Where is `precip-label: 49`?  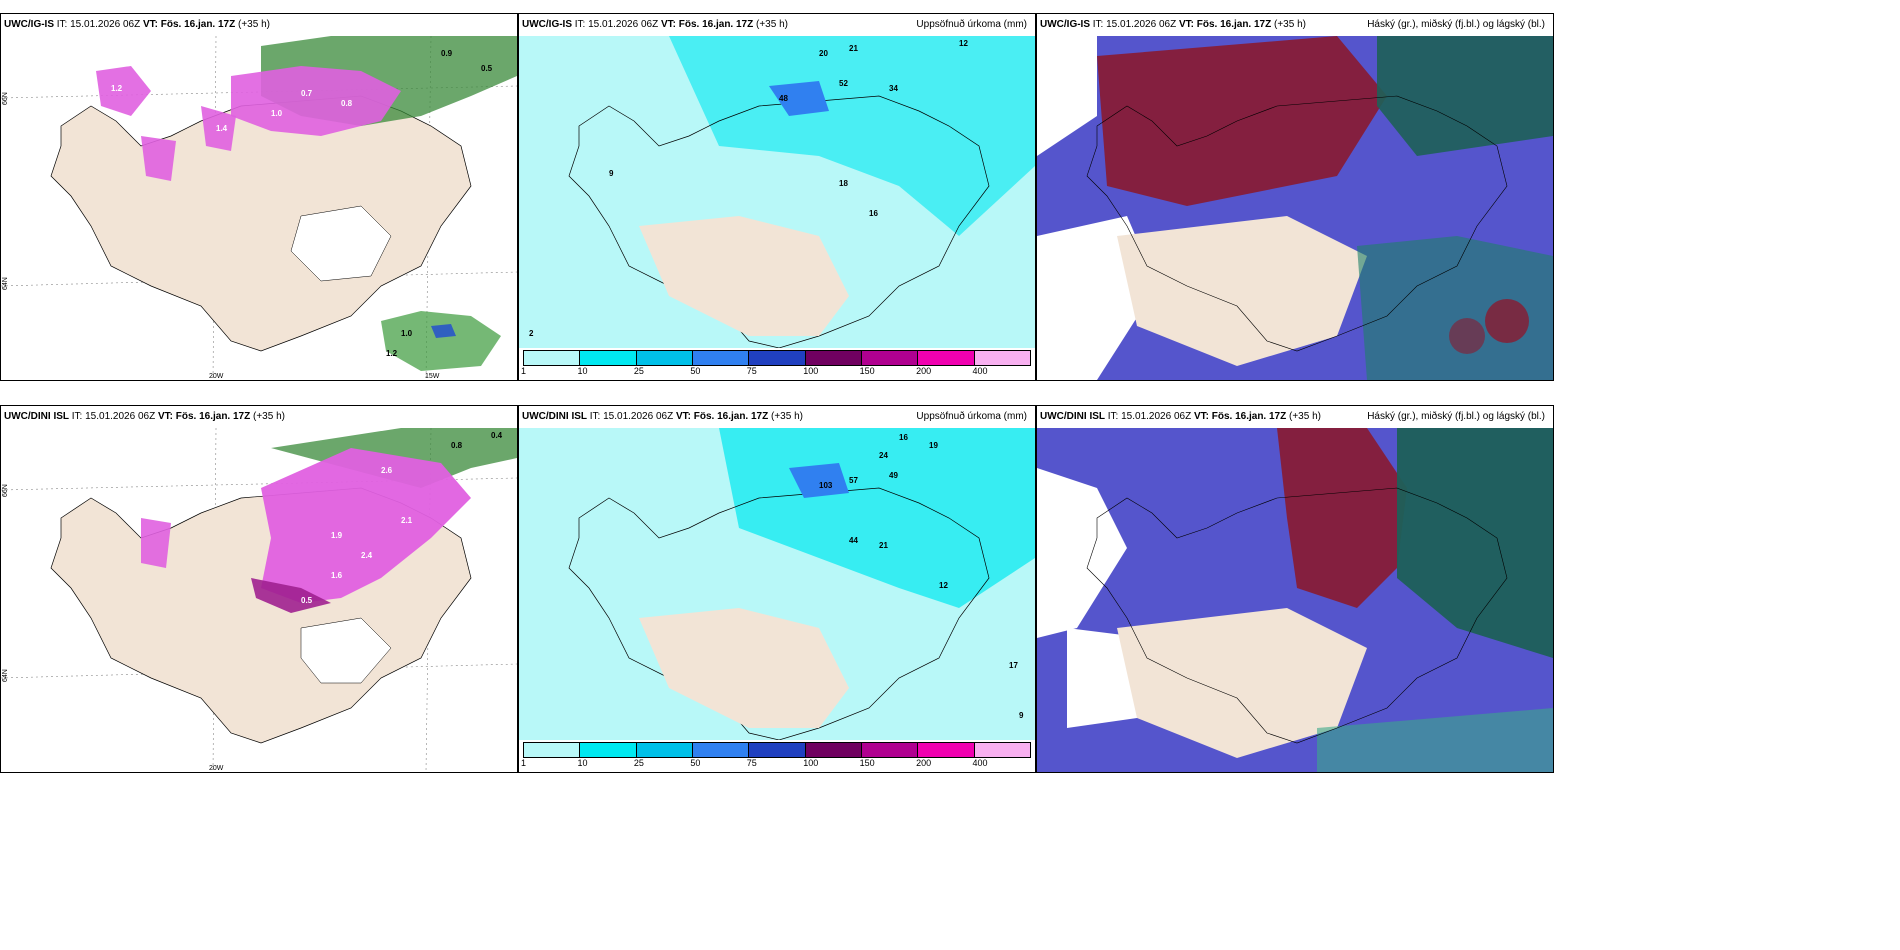 precip-label: 49 is located at coordinates (893, 475).